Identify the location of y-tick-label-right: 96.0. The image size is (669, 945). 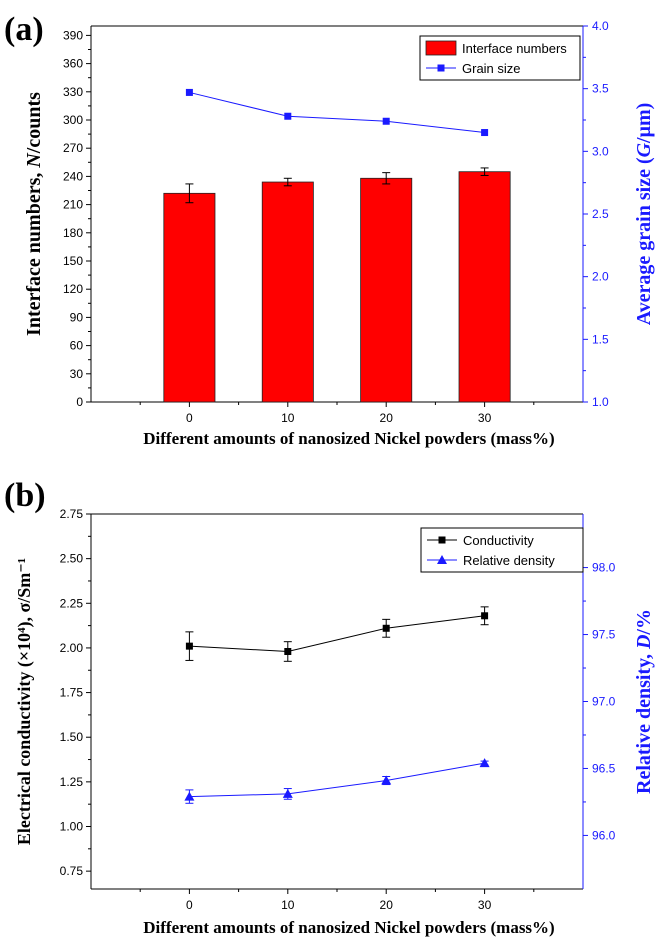
(604, 835).